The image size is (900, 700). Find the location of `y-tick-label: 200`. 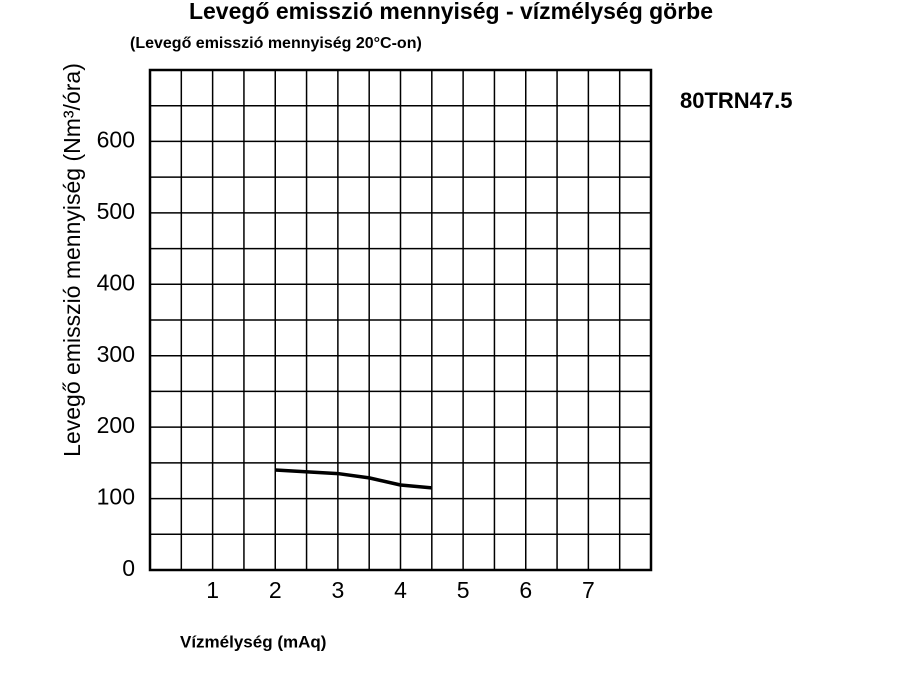

y-tick-label: 200 is located at coordinates (116, 425).